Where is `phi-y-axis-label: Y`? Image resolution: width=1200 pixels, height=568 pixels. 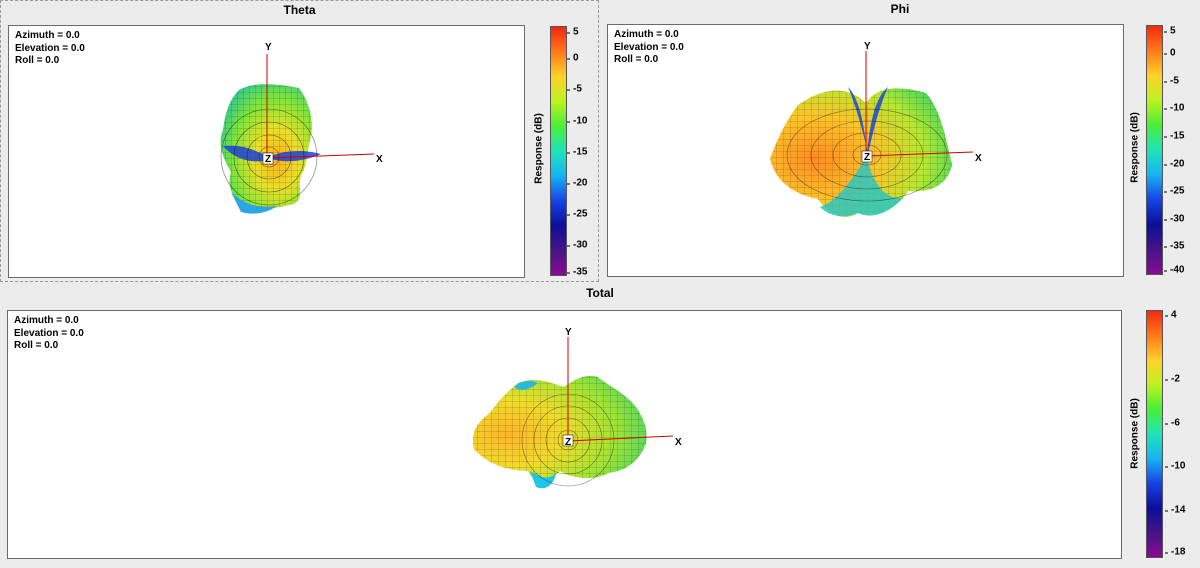 phi-y-axis-label: Y is located at coordinates (867, 46).